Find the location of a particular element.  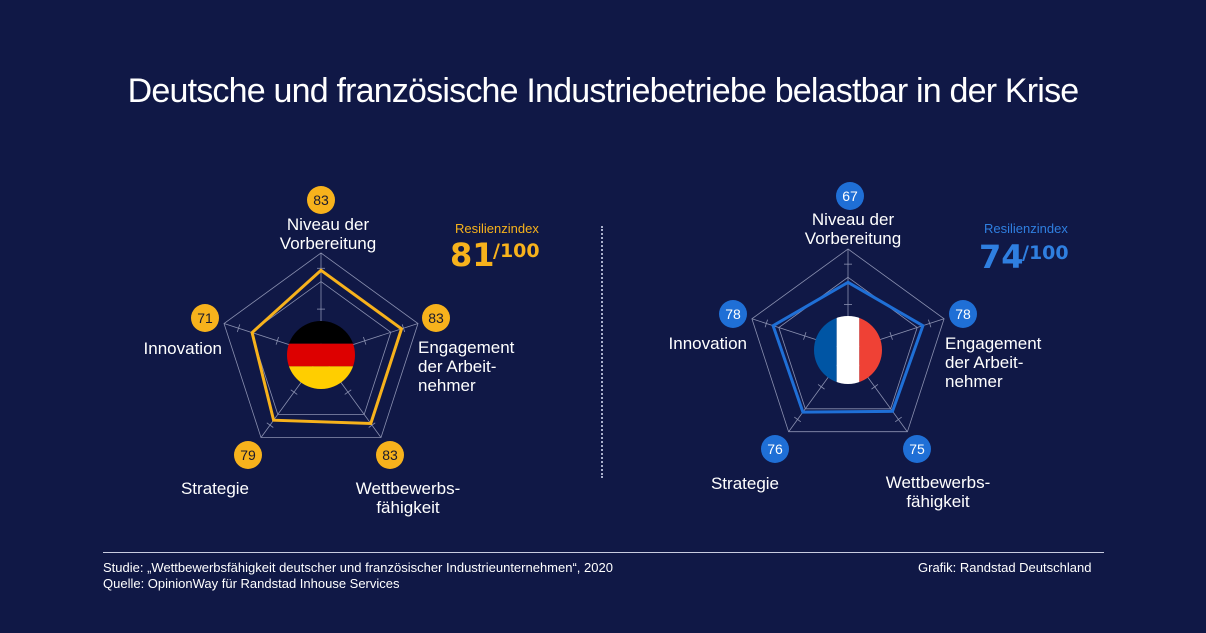

chart-divider is located at coordinates (602, 352).